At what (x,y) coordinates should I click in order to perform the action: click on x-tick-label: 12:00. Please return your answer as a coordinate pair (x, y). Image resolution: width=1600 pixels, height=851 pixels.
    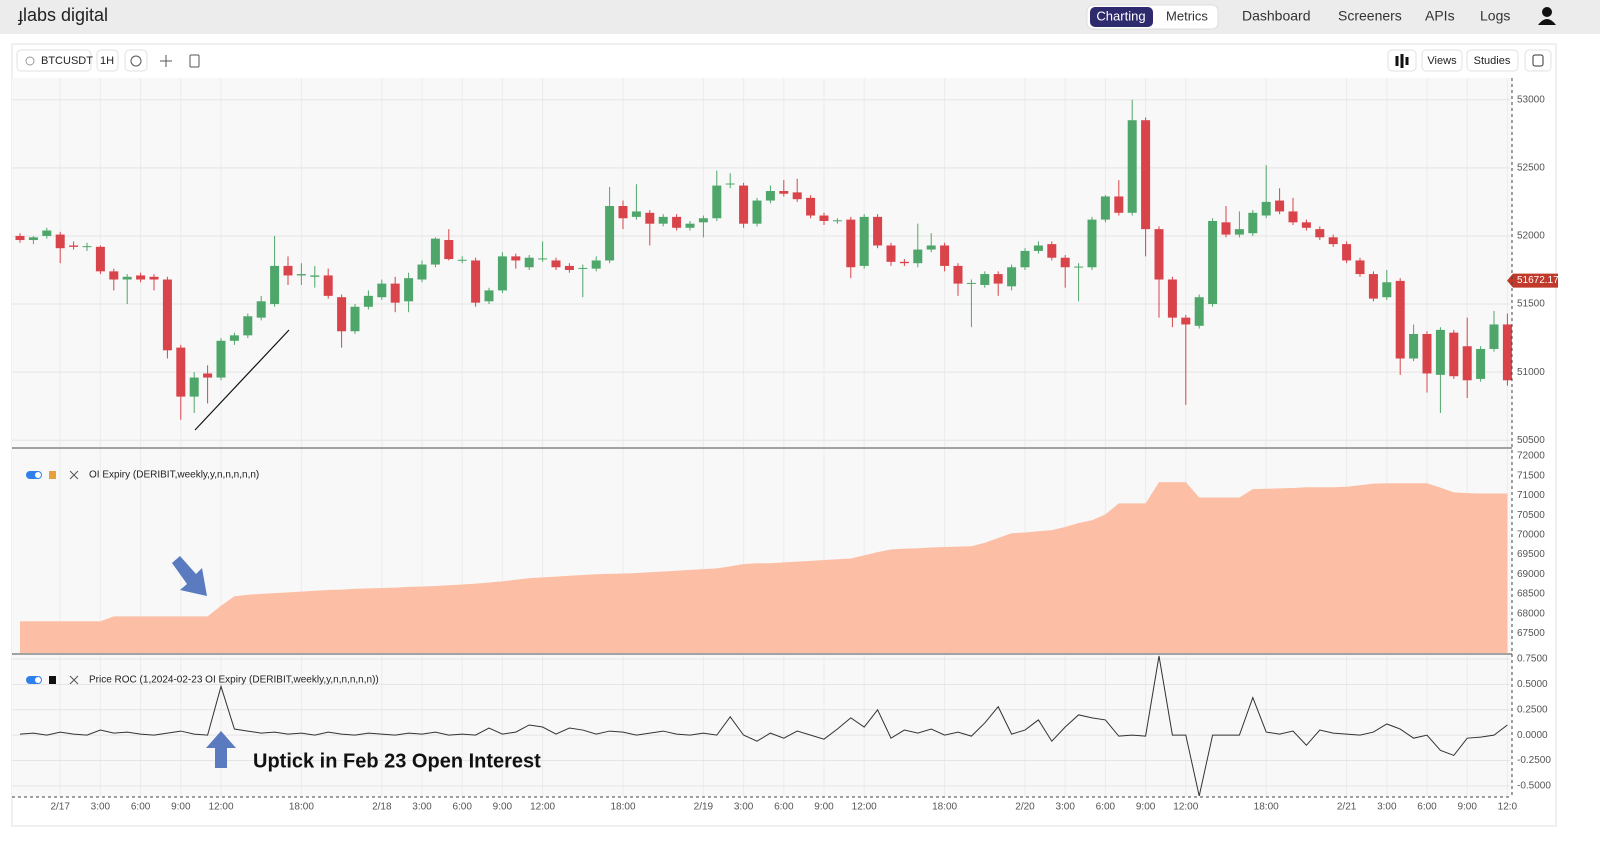
    Looking at the image, I should click on (864, 807).